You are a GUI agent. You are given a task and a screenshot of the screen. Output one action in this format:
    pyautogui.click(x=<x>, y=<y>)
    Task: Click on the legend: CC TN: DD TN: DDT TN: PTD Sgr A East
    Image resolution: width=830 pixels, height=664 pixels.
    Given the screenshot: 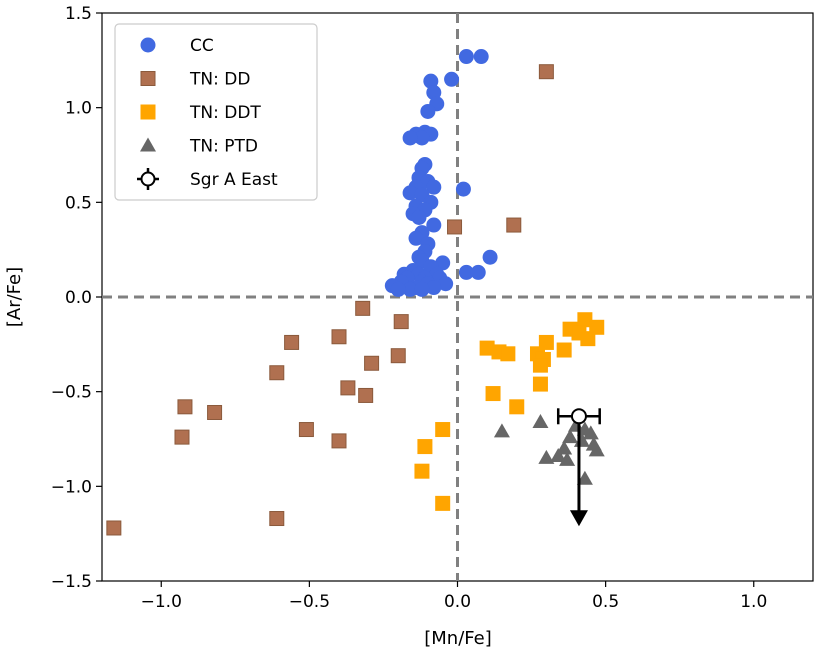 What is the action you would take?
    pyautogui.click(x=216, y=112)
    